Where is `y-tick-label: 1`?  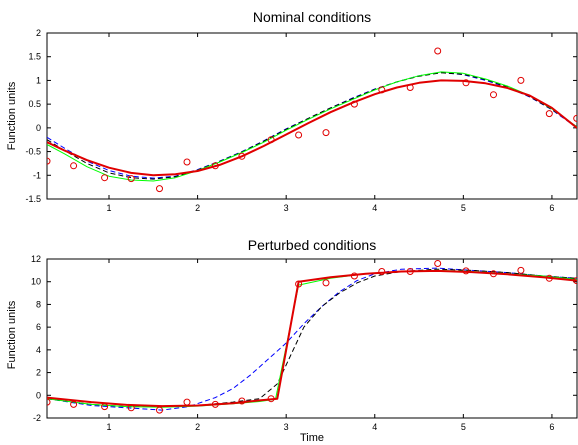
y-tick-label: 1 is located at coordinates (38, 80).